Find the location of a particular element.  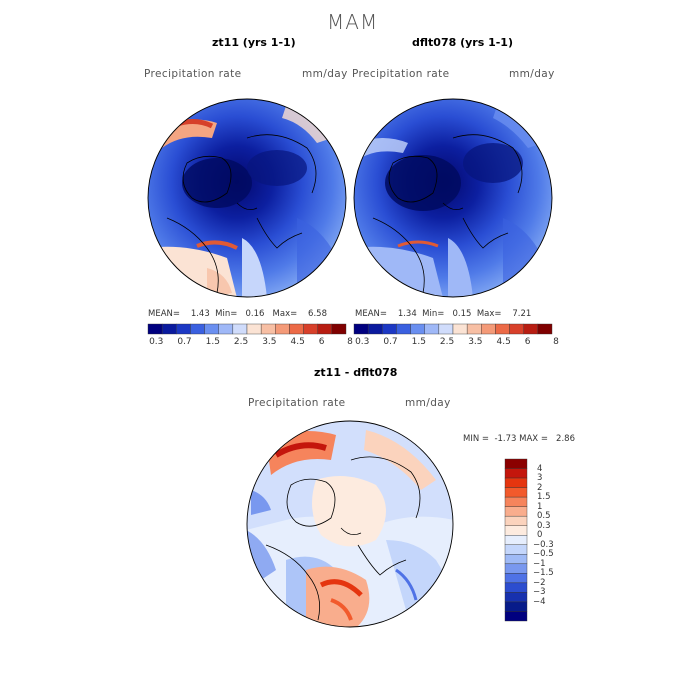

colorbar-tick-label: 3.5 is located at coordinates (269, 342).